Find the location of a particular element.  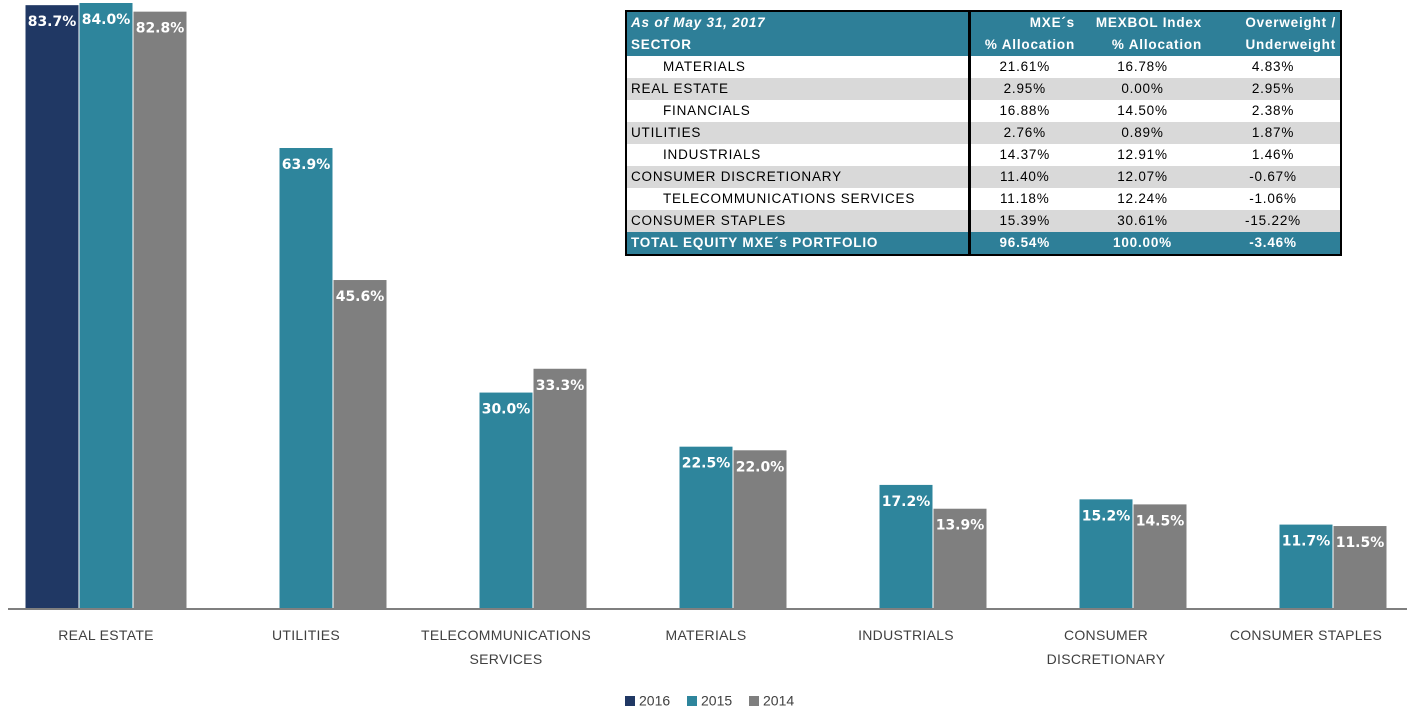

table-cell: 11.18% is located at coordinates (1024, 198).